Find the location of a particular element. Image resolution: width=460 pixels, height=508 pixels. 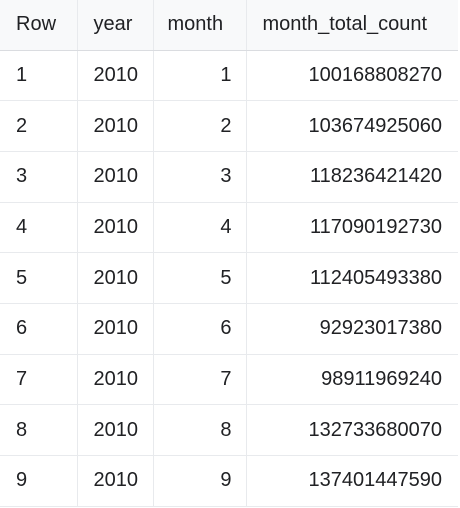

table-row: 5 2010 5 112405493380 is located at coordinates (229, 278).